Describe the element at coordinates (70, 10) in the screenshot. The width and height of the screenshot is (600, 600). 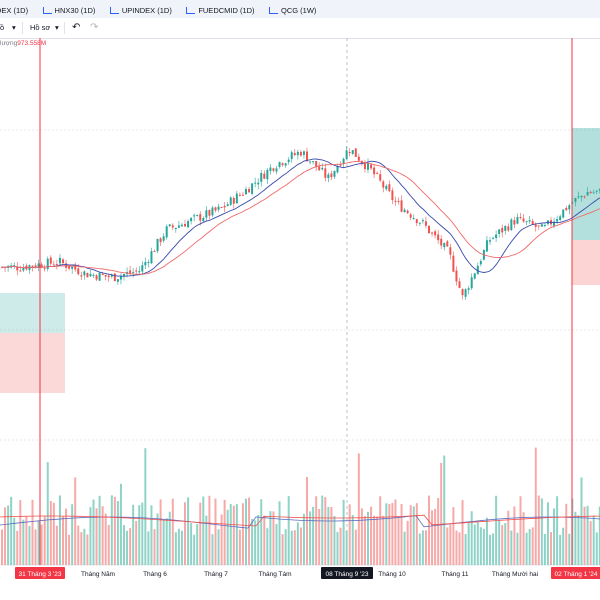
I see `tab-hnx30: HNX30 (1D)` at that location.